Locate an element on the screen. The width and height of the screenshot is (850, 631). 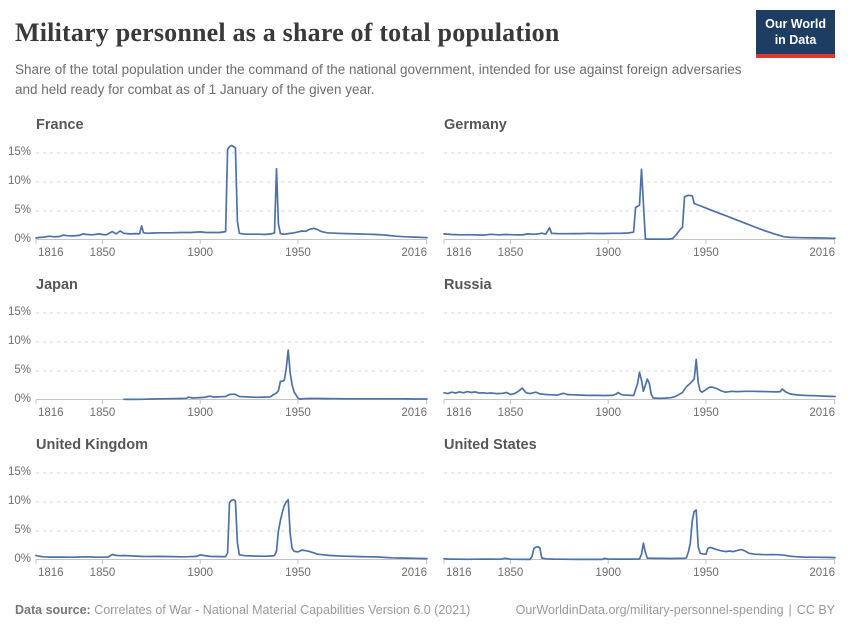
france-plot-area: 0% 5% 10% 15% is located at coordinates (218, 194).